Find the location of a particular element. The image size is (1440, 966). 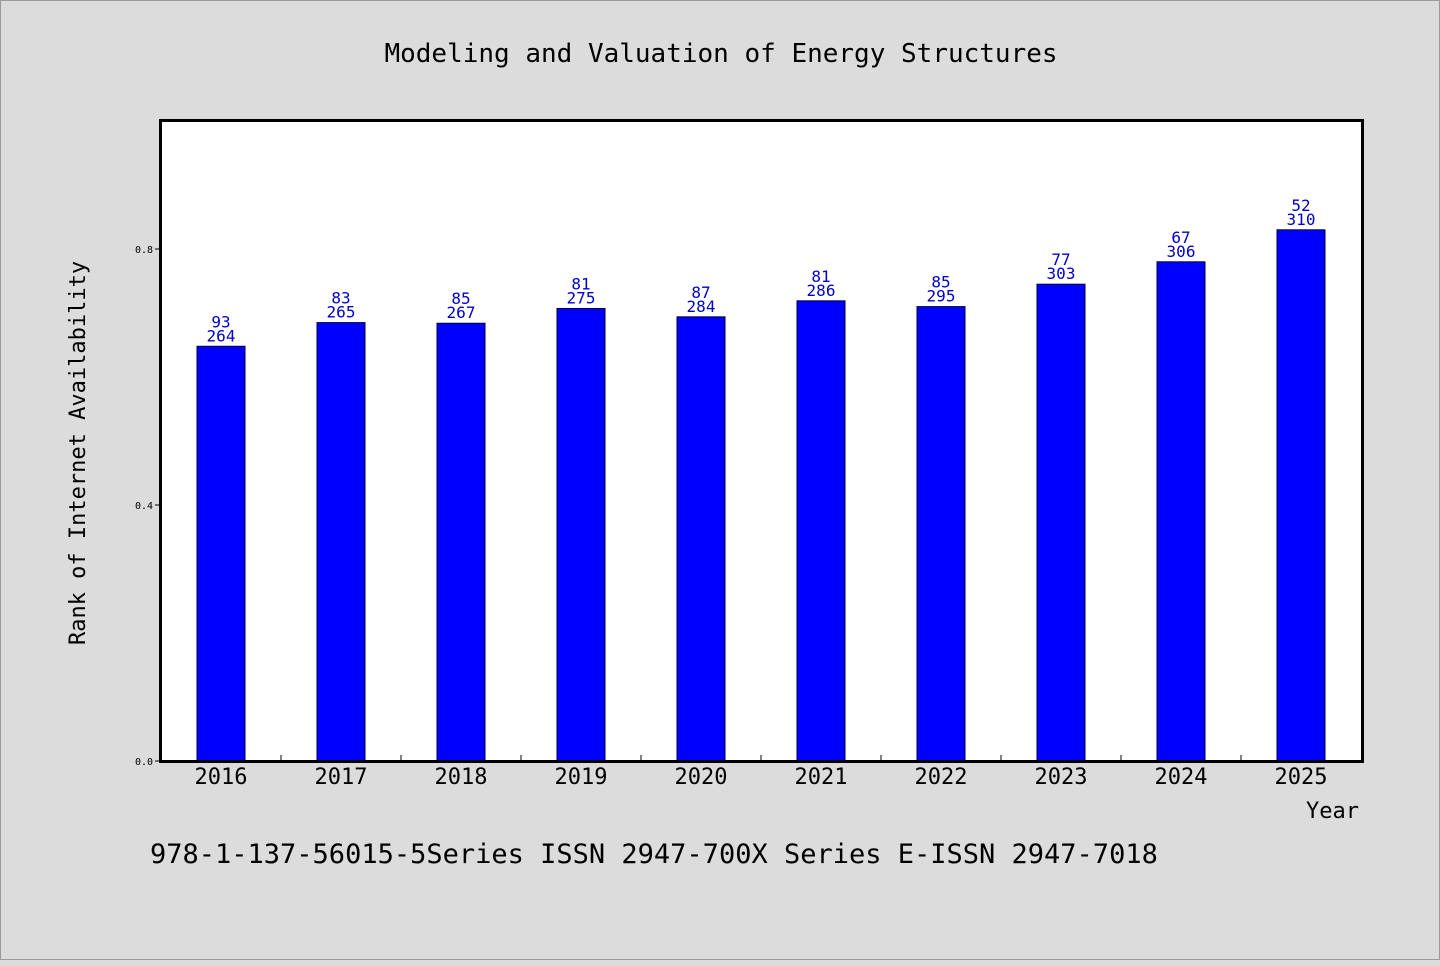

x-tick-label-2025: 2025 is located at coordinates (1301, 777).